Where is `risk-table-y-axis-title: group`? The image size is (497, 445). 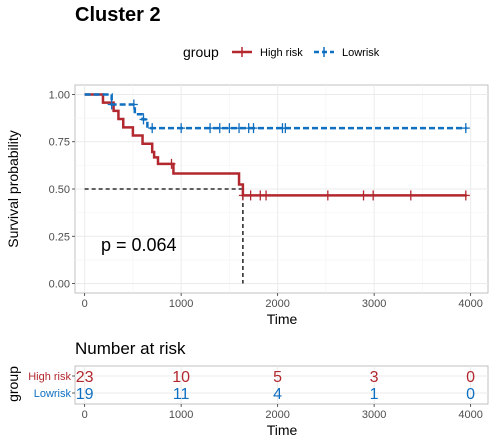 risk-table-y-axis-title: group is located at coordinates (13, 384).